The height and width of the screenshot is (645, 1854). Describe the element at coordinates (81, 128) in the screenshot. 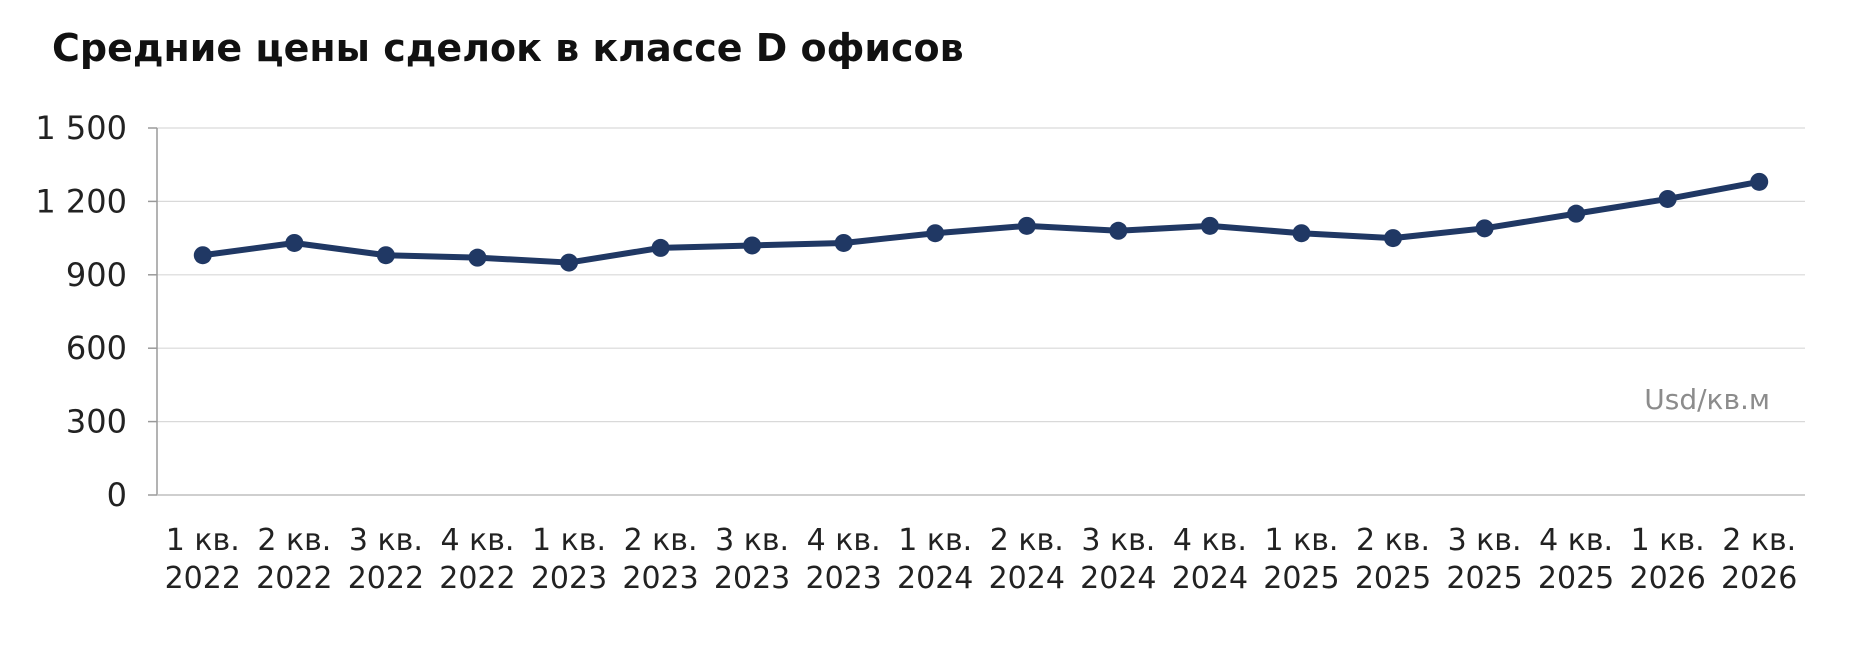

I see `y-tick-label: 1 500` at that location.